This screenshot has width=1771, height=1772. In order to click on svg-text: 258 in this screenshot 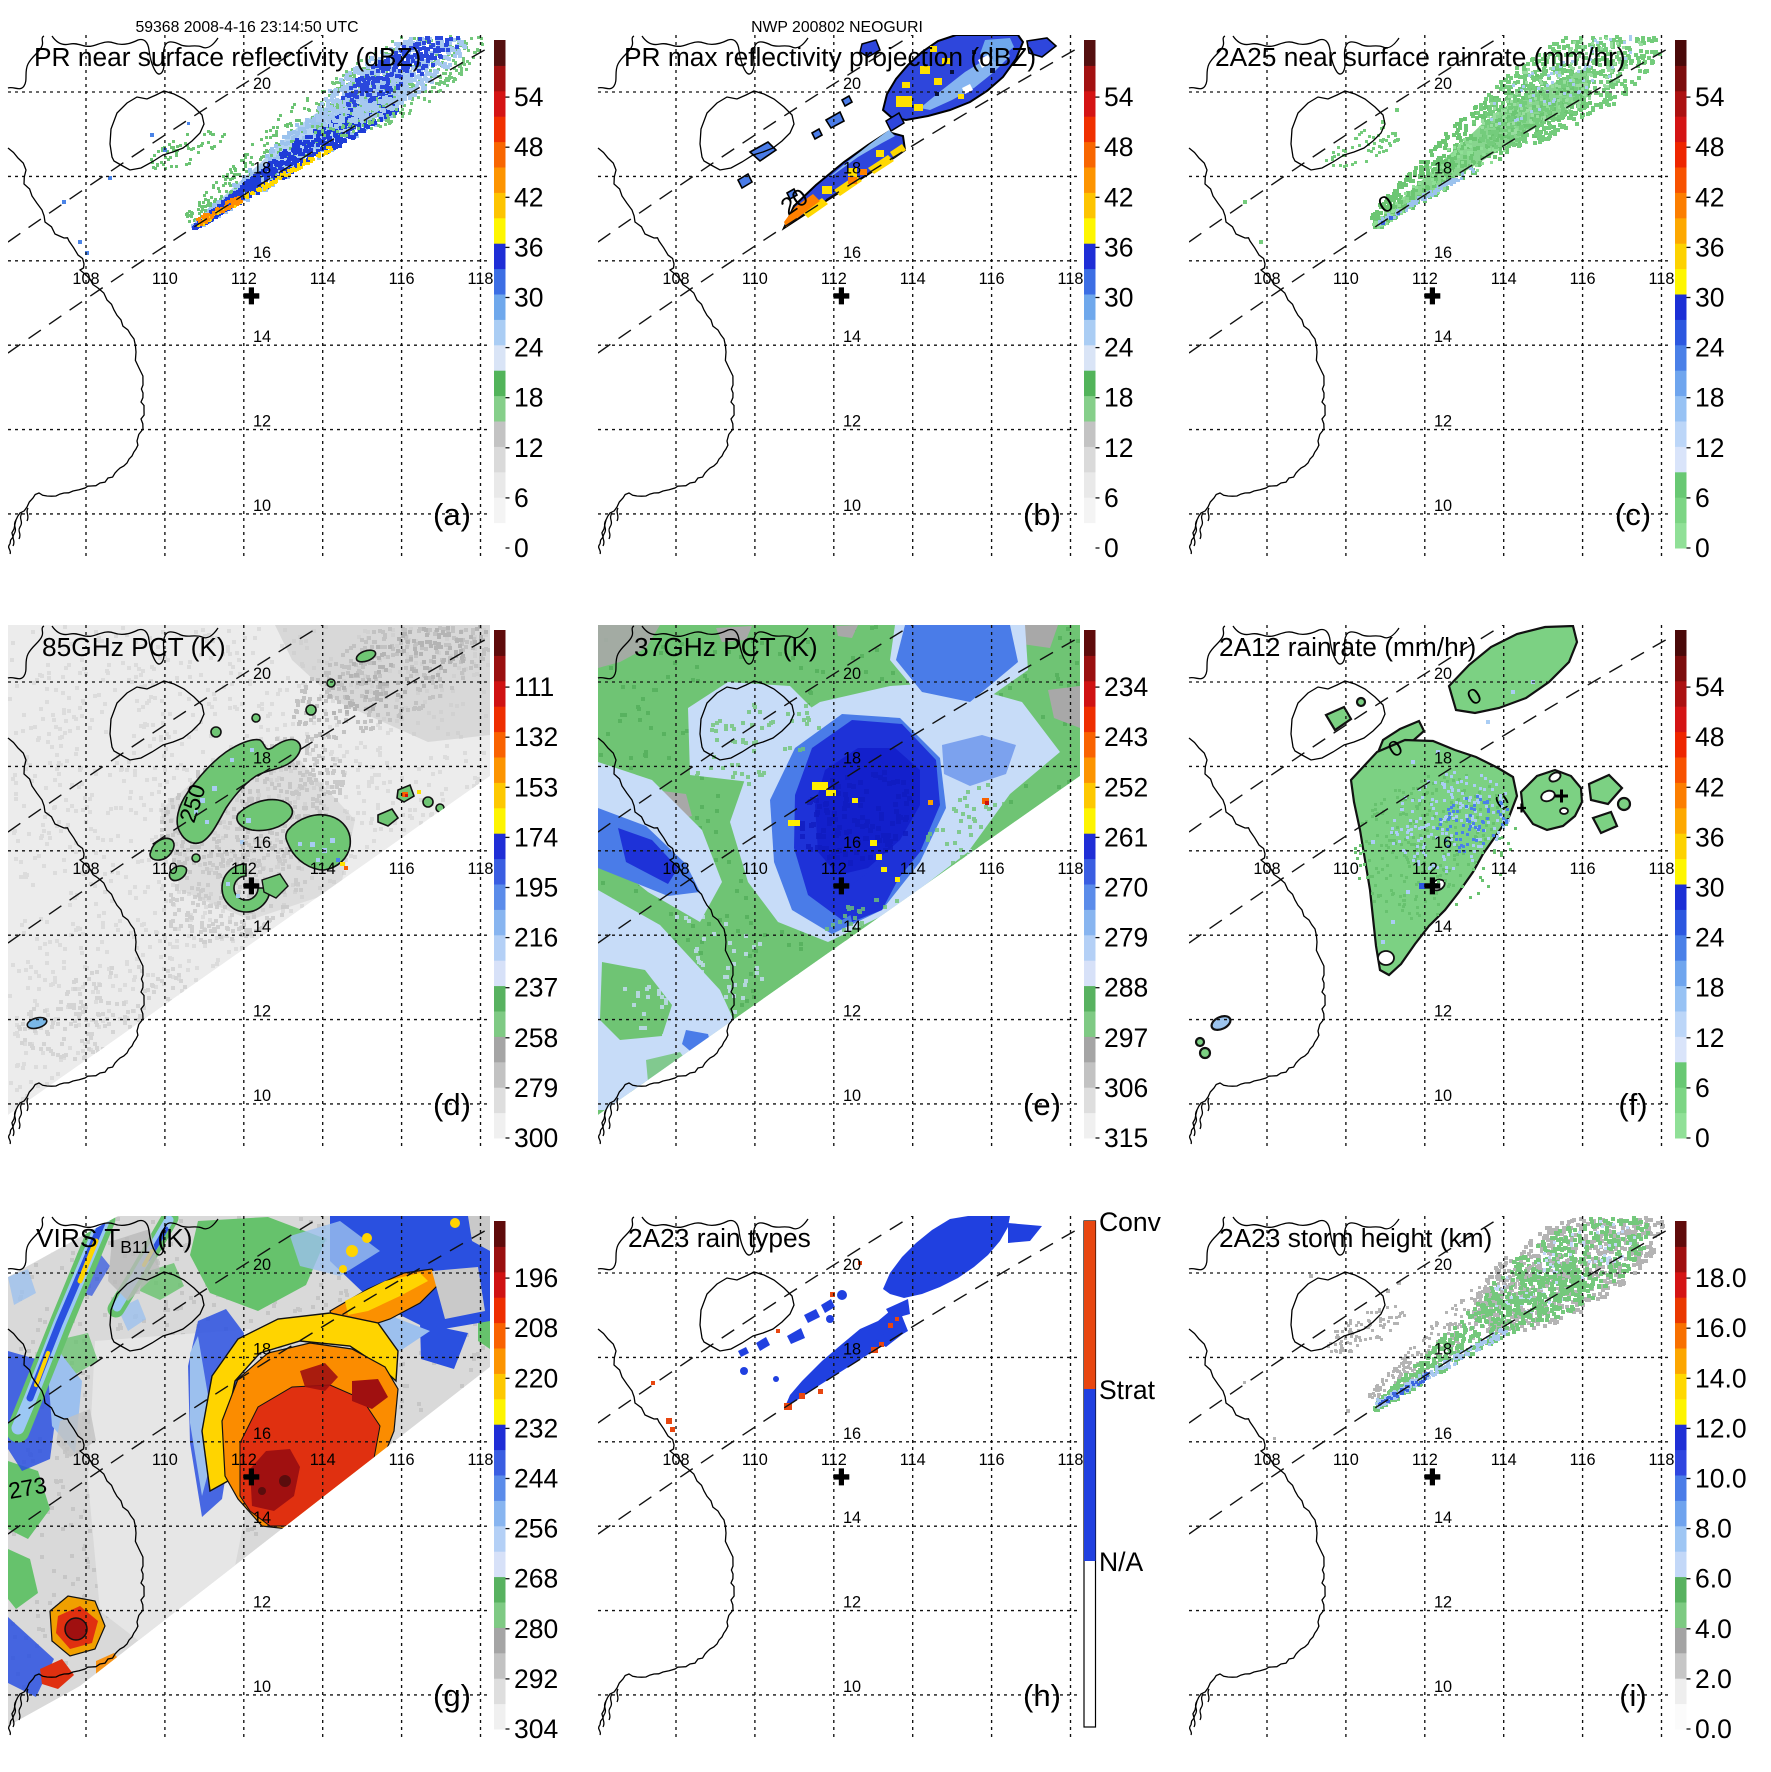, I will do `click(536, 1038)`.